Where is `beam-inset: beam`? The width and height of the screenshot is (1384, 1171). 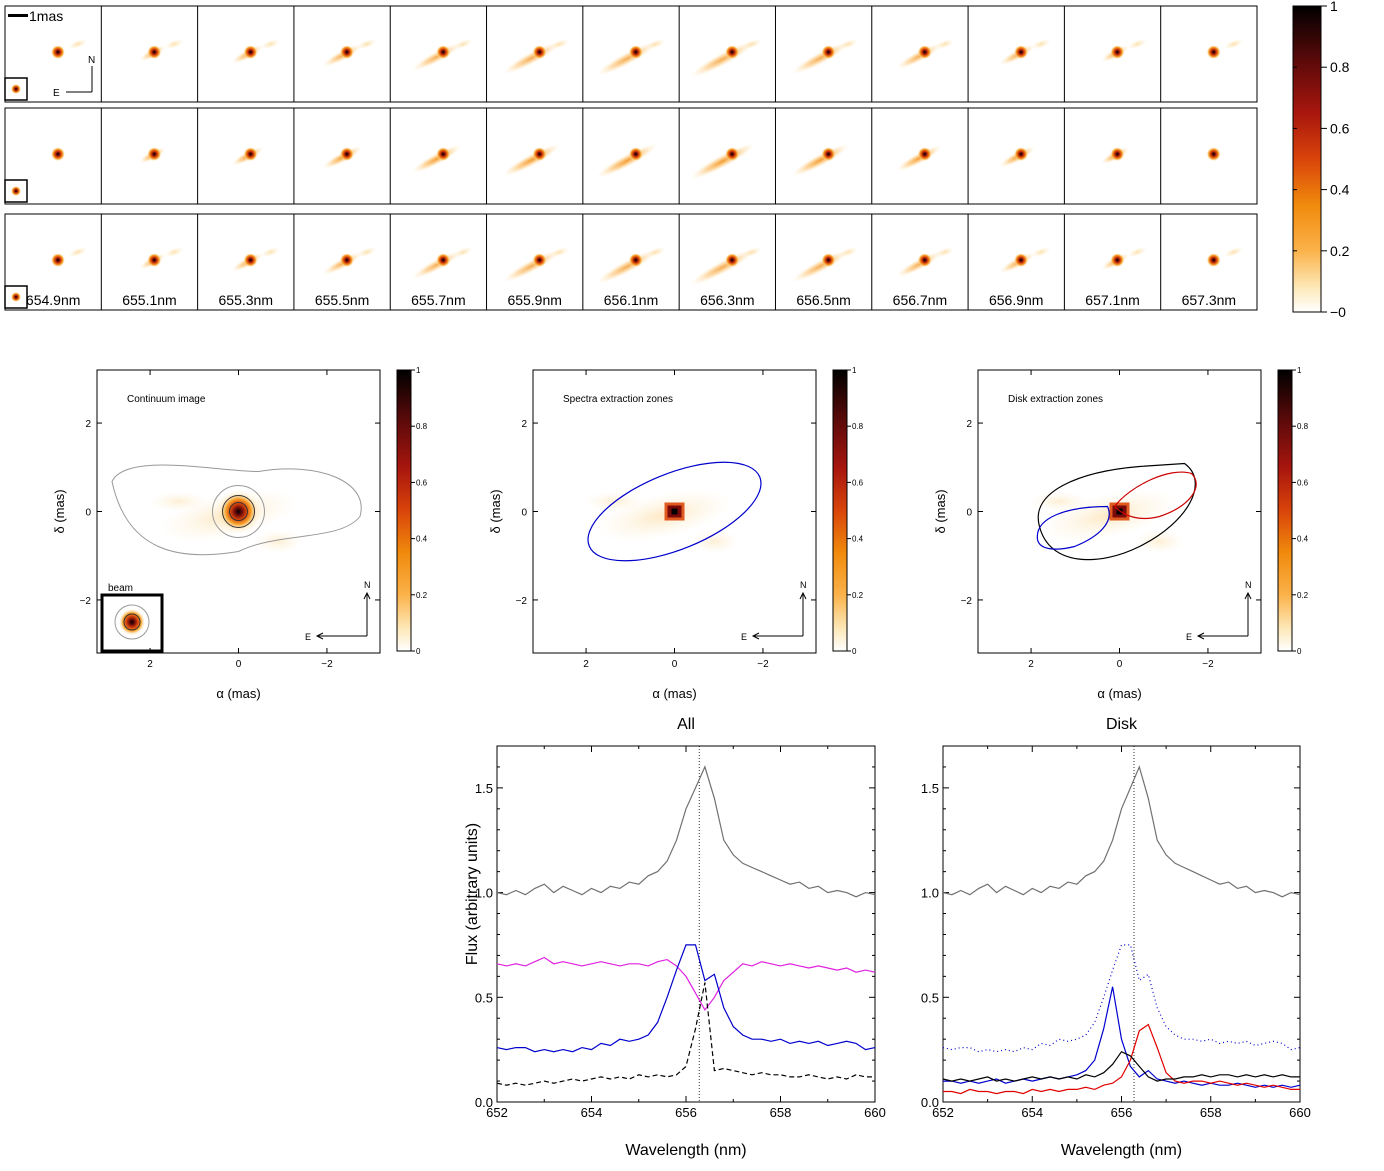
beam-inset: beam is located at coordinates (132, 618).